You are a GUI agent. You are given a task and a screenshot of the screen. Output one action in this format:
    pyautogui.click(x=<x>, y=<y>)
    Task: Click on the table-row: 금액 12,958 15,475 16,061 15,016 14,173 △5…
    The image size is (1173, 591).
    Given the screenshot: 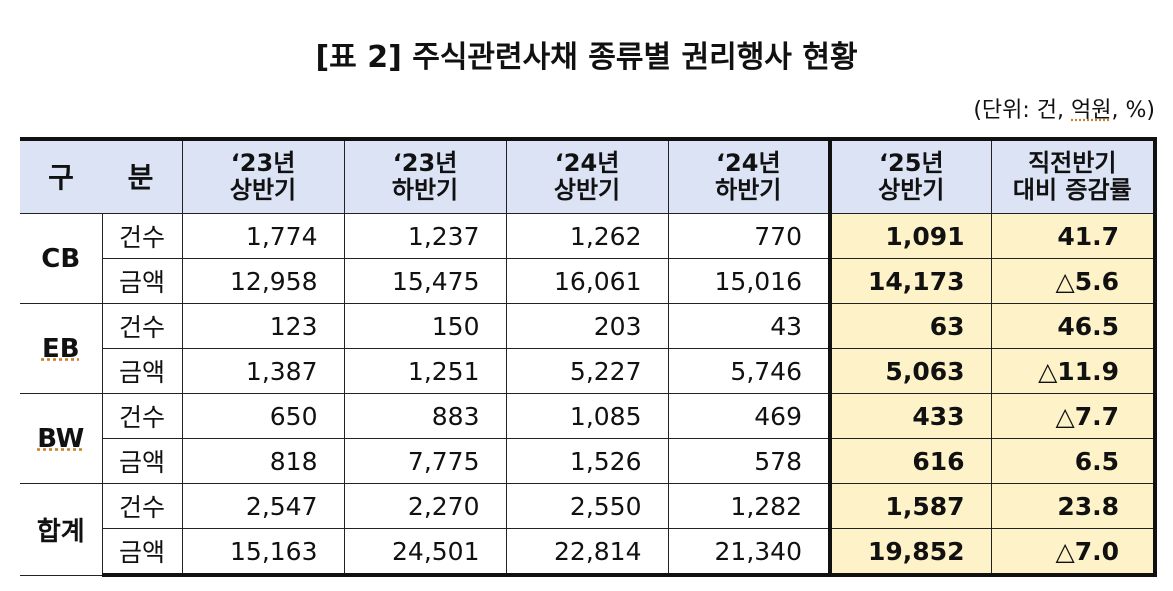 What is the action you would take?
    pyautogui.click(x=588, y=281)
    